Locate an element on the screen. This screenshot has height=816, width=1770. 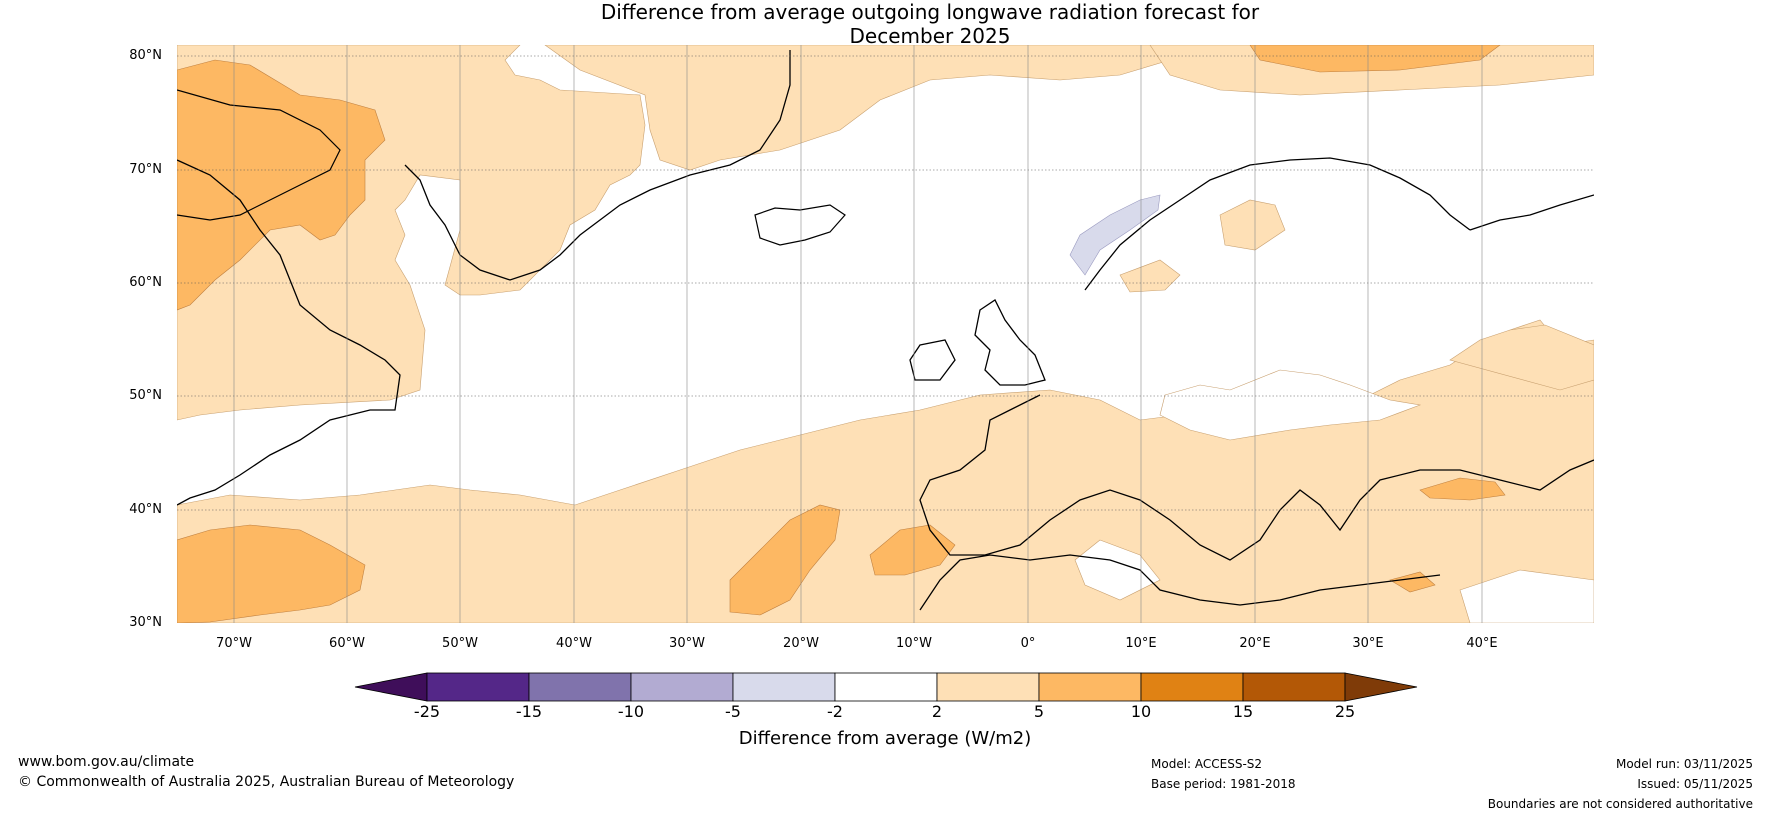
colorbar-tick-label: -2 is located at coordinates (835, 711).